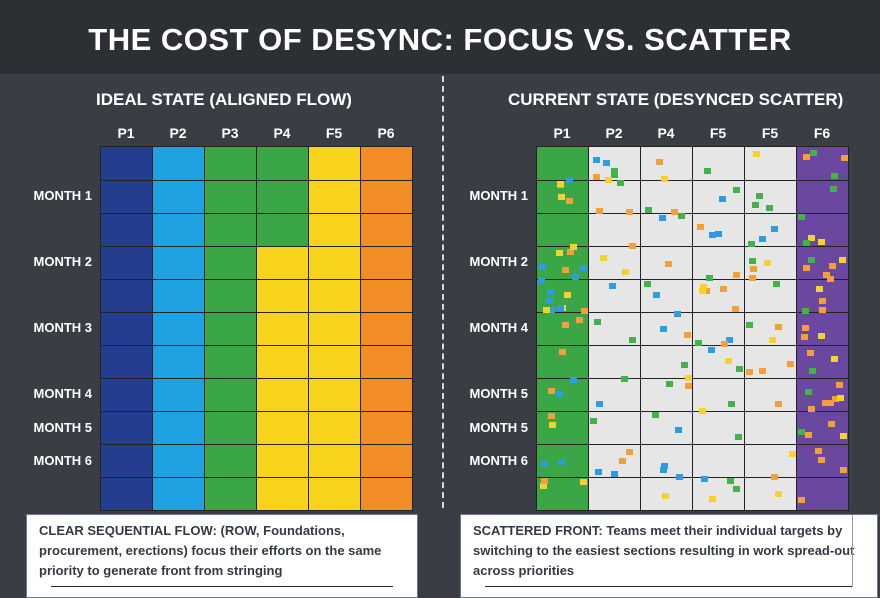 Image resolution: width=886 pixels, height=598 pixels. What do you see at coordinates (718, 133) in the screenshot?
I see `current-column-header-3: F5` at bounding box center [718, 133].